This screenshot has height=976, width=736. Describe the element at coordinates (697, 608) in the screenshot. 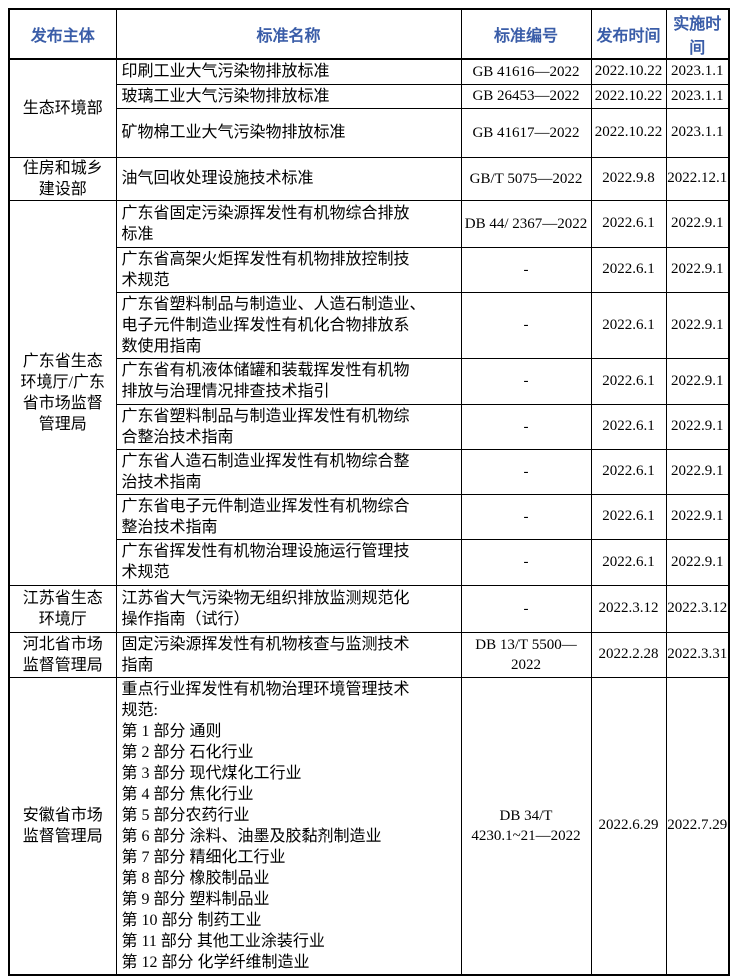

I see `implement-date-cell: 2022.3.12` at that location.